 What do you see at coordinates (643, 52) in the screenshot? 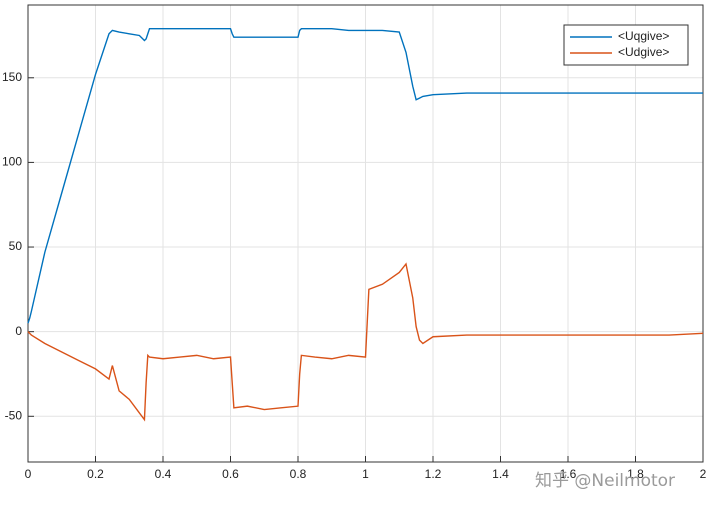
I see `legend-label: <Udgive>` at bounding box center [643, 52].